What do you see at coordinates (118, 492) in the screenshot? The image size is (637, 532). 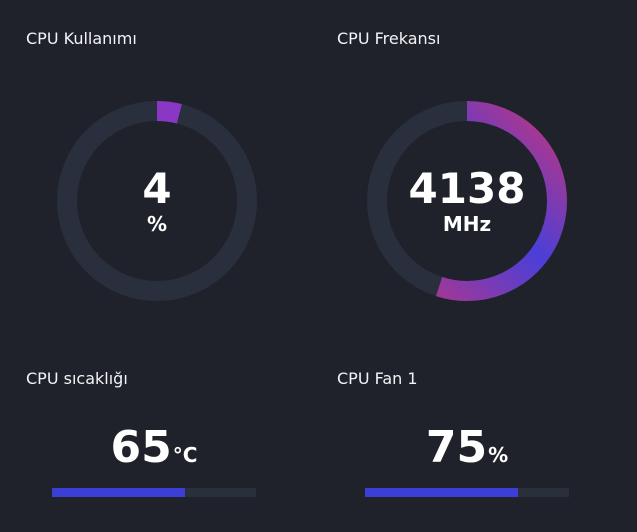 I see `cpu-temperature-bar-fill` at bounding box center [118, 492].